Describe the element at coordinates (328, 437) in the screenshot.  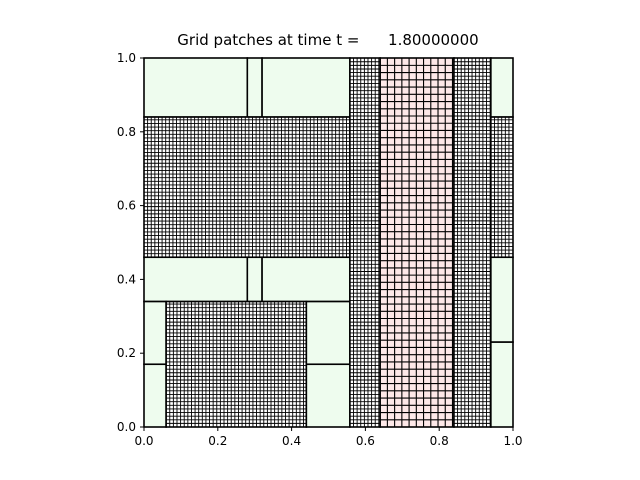
I see `x-axis: 0.0 0.2 0.4 0.6 0.8 1.0` at that location.